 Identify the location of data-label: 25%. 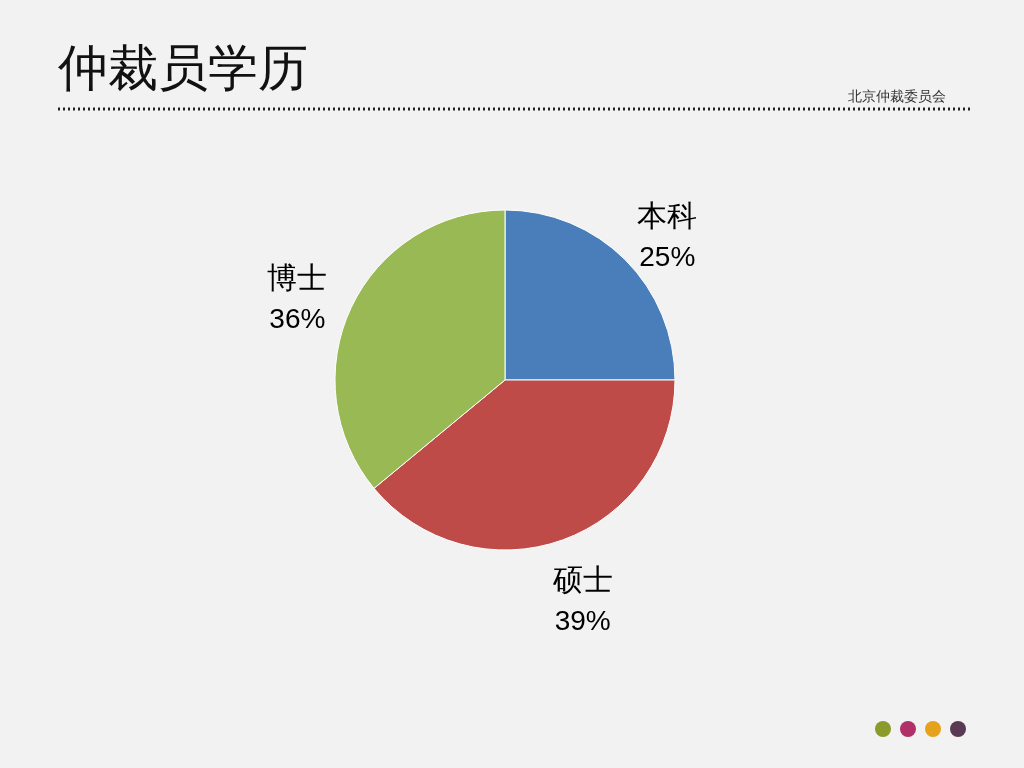
(667, 256).